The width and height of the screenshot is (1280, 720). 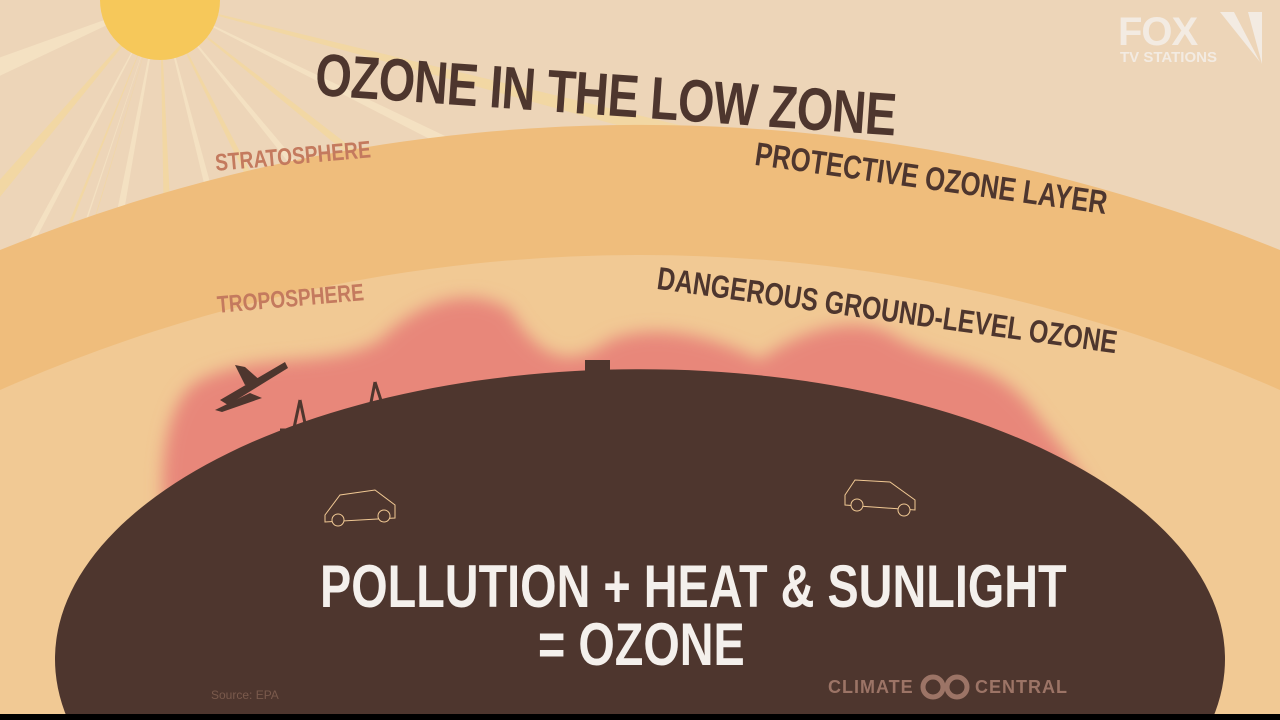 What do you see at coordinates (693, 586) in the screenshot?
I see `equation-line-1: POLLUTION + HEAT & SUNLIGHT` at bounding box center [693, 586].